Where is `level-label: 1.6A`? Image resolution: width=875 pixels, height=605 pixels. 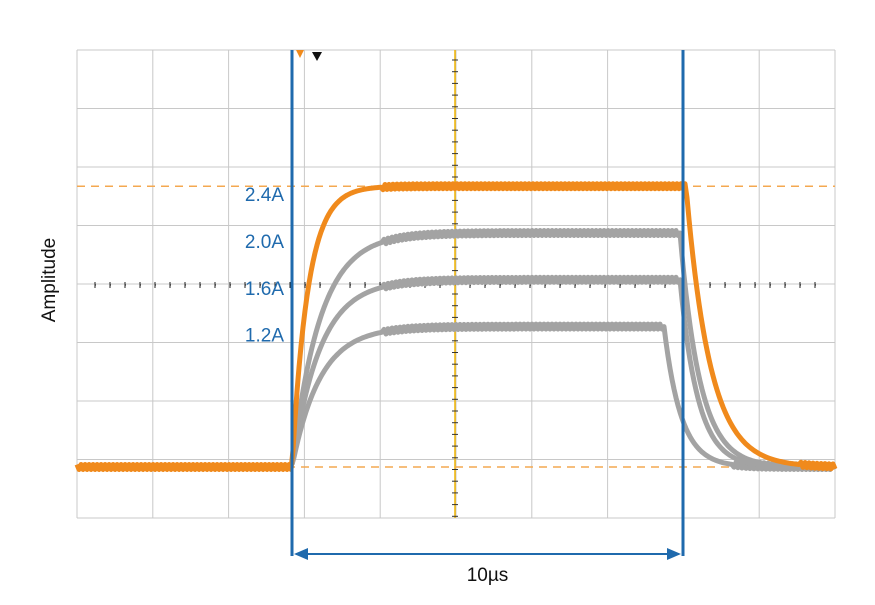 level-label: 1.6A is located at coordinates (264, 289).